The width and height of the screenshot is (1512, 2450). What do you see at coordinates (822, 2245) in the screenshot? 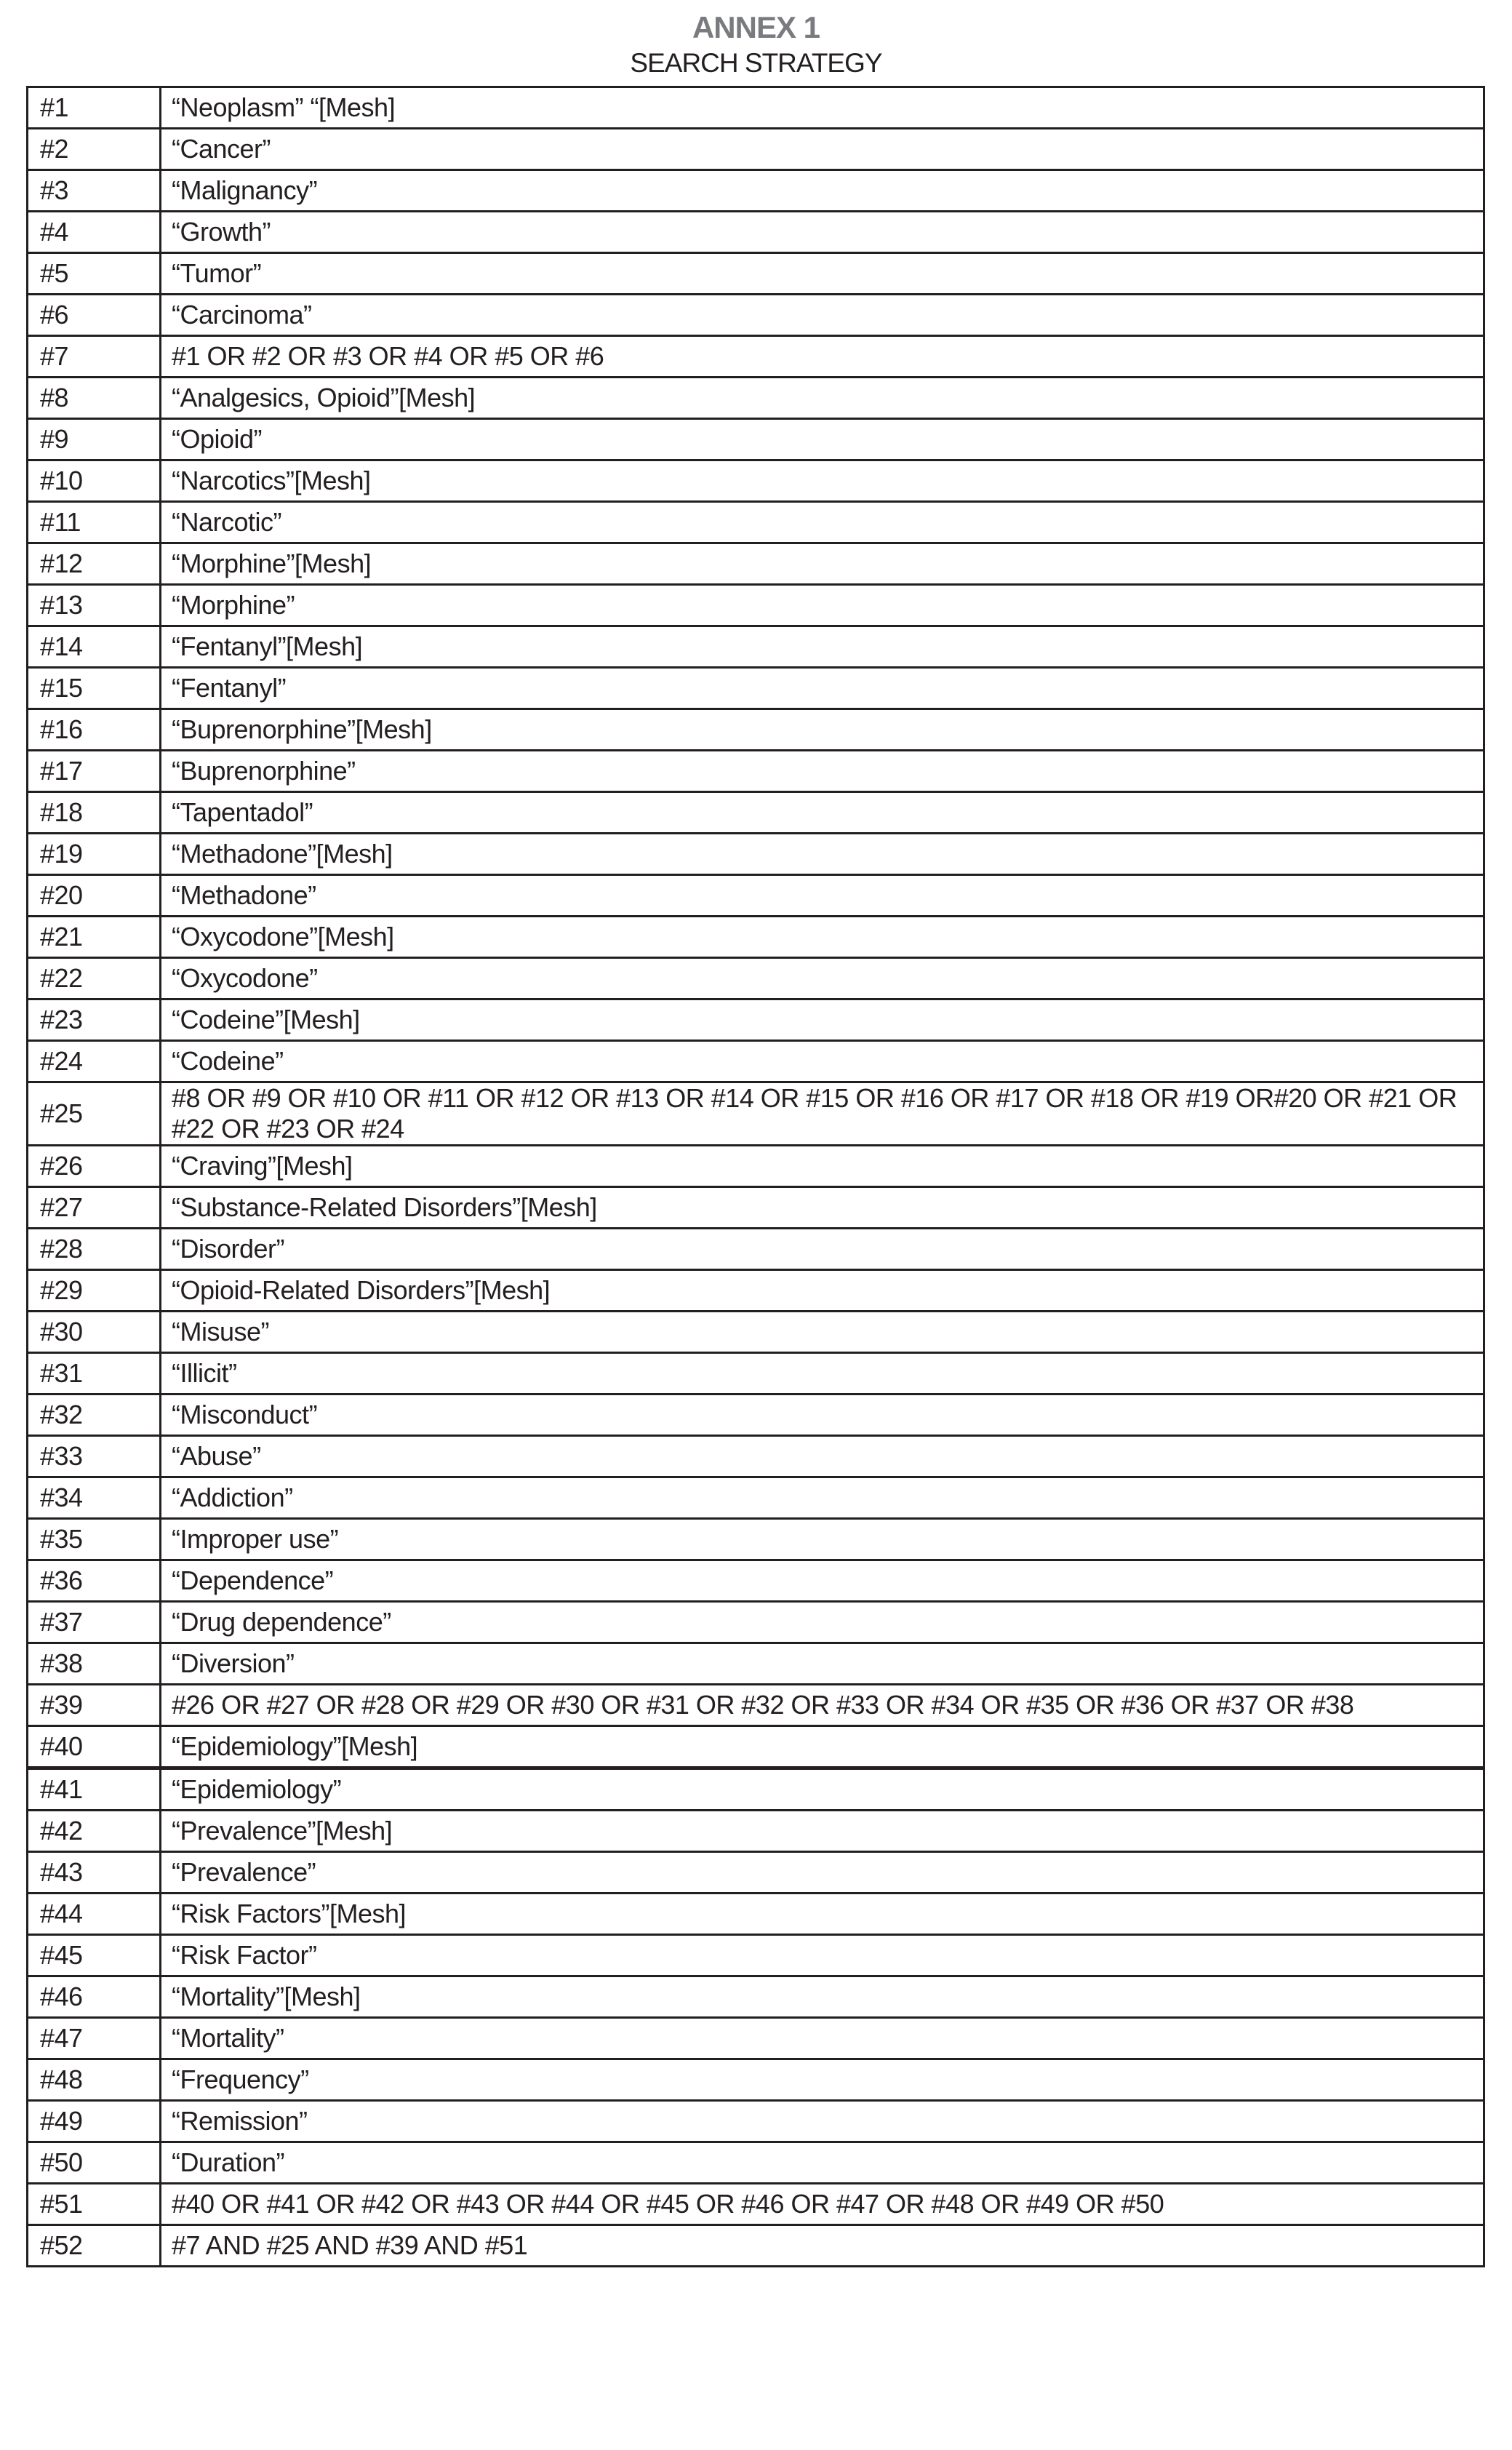
I see `search-query: #7 AND #25 AND #39 AND #51` at bounding box center [822, 2245].